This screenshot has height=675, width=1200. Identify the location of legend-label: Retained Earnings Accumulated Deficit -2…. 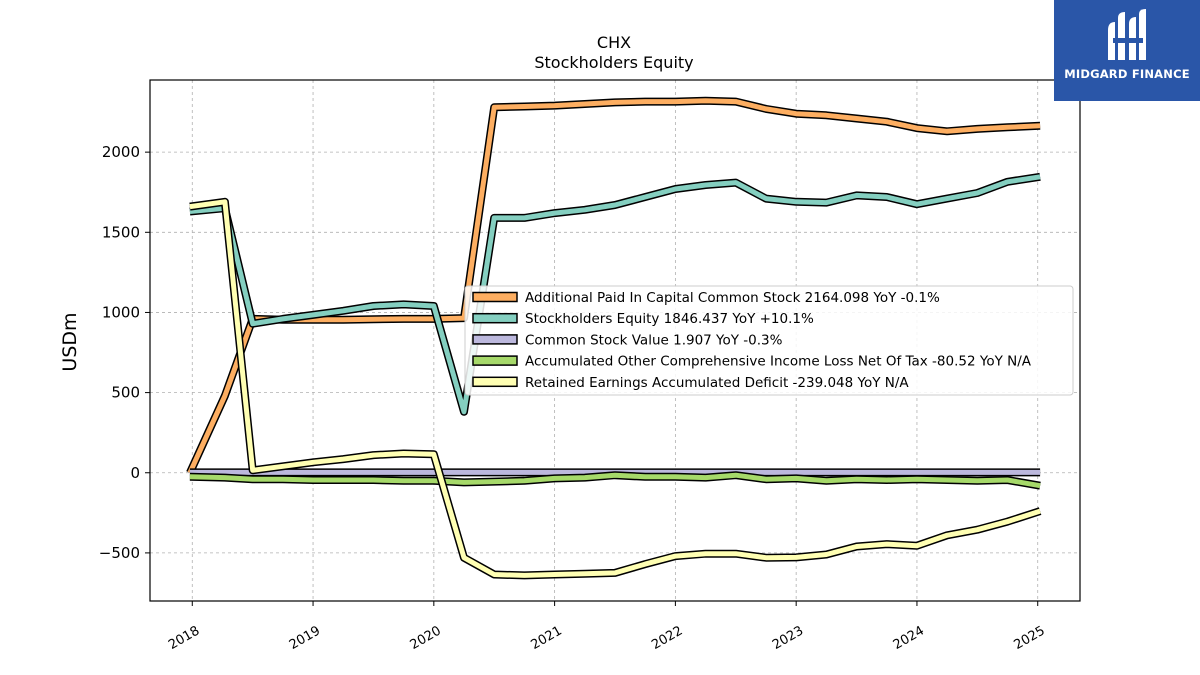
(717, 383).